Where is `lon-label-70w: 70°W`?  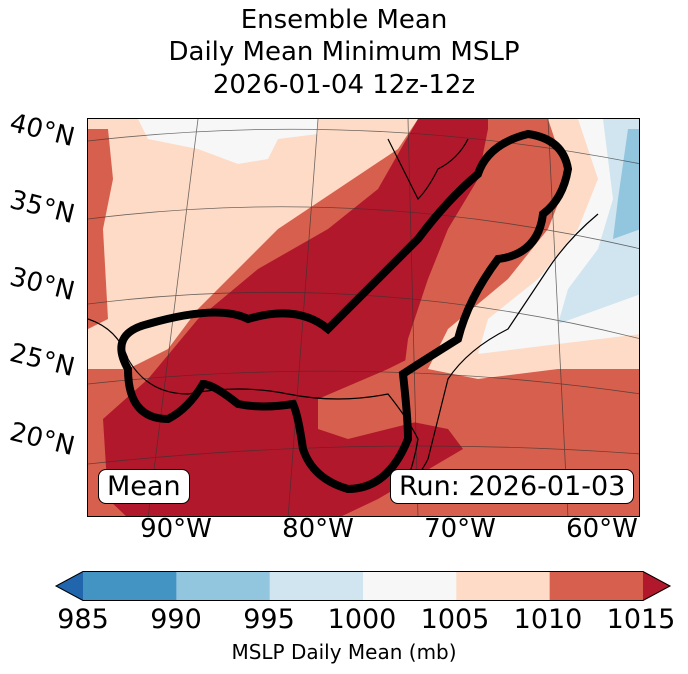 lon-label-70w: 70°W is located at coordinates (460, 529).